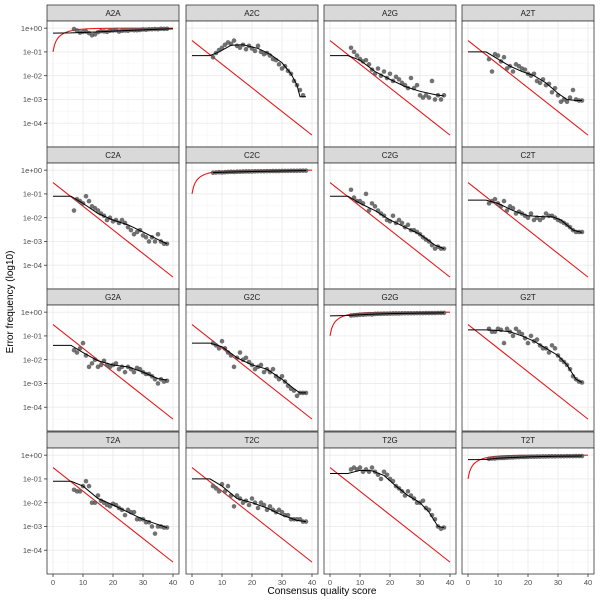 The width and height of the screenshot is (600, 600). Describe the element at coordinates (528, 297) in the screenshot. I see `facet-strip-label: G2T` at that location.